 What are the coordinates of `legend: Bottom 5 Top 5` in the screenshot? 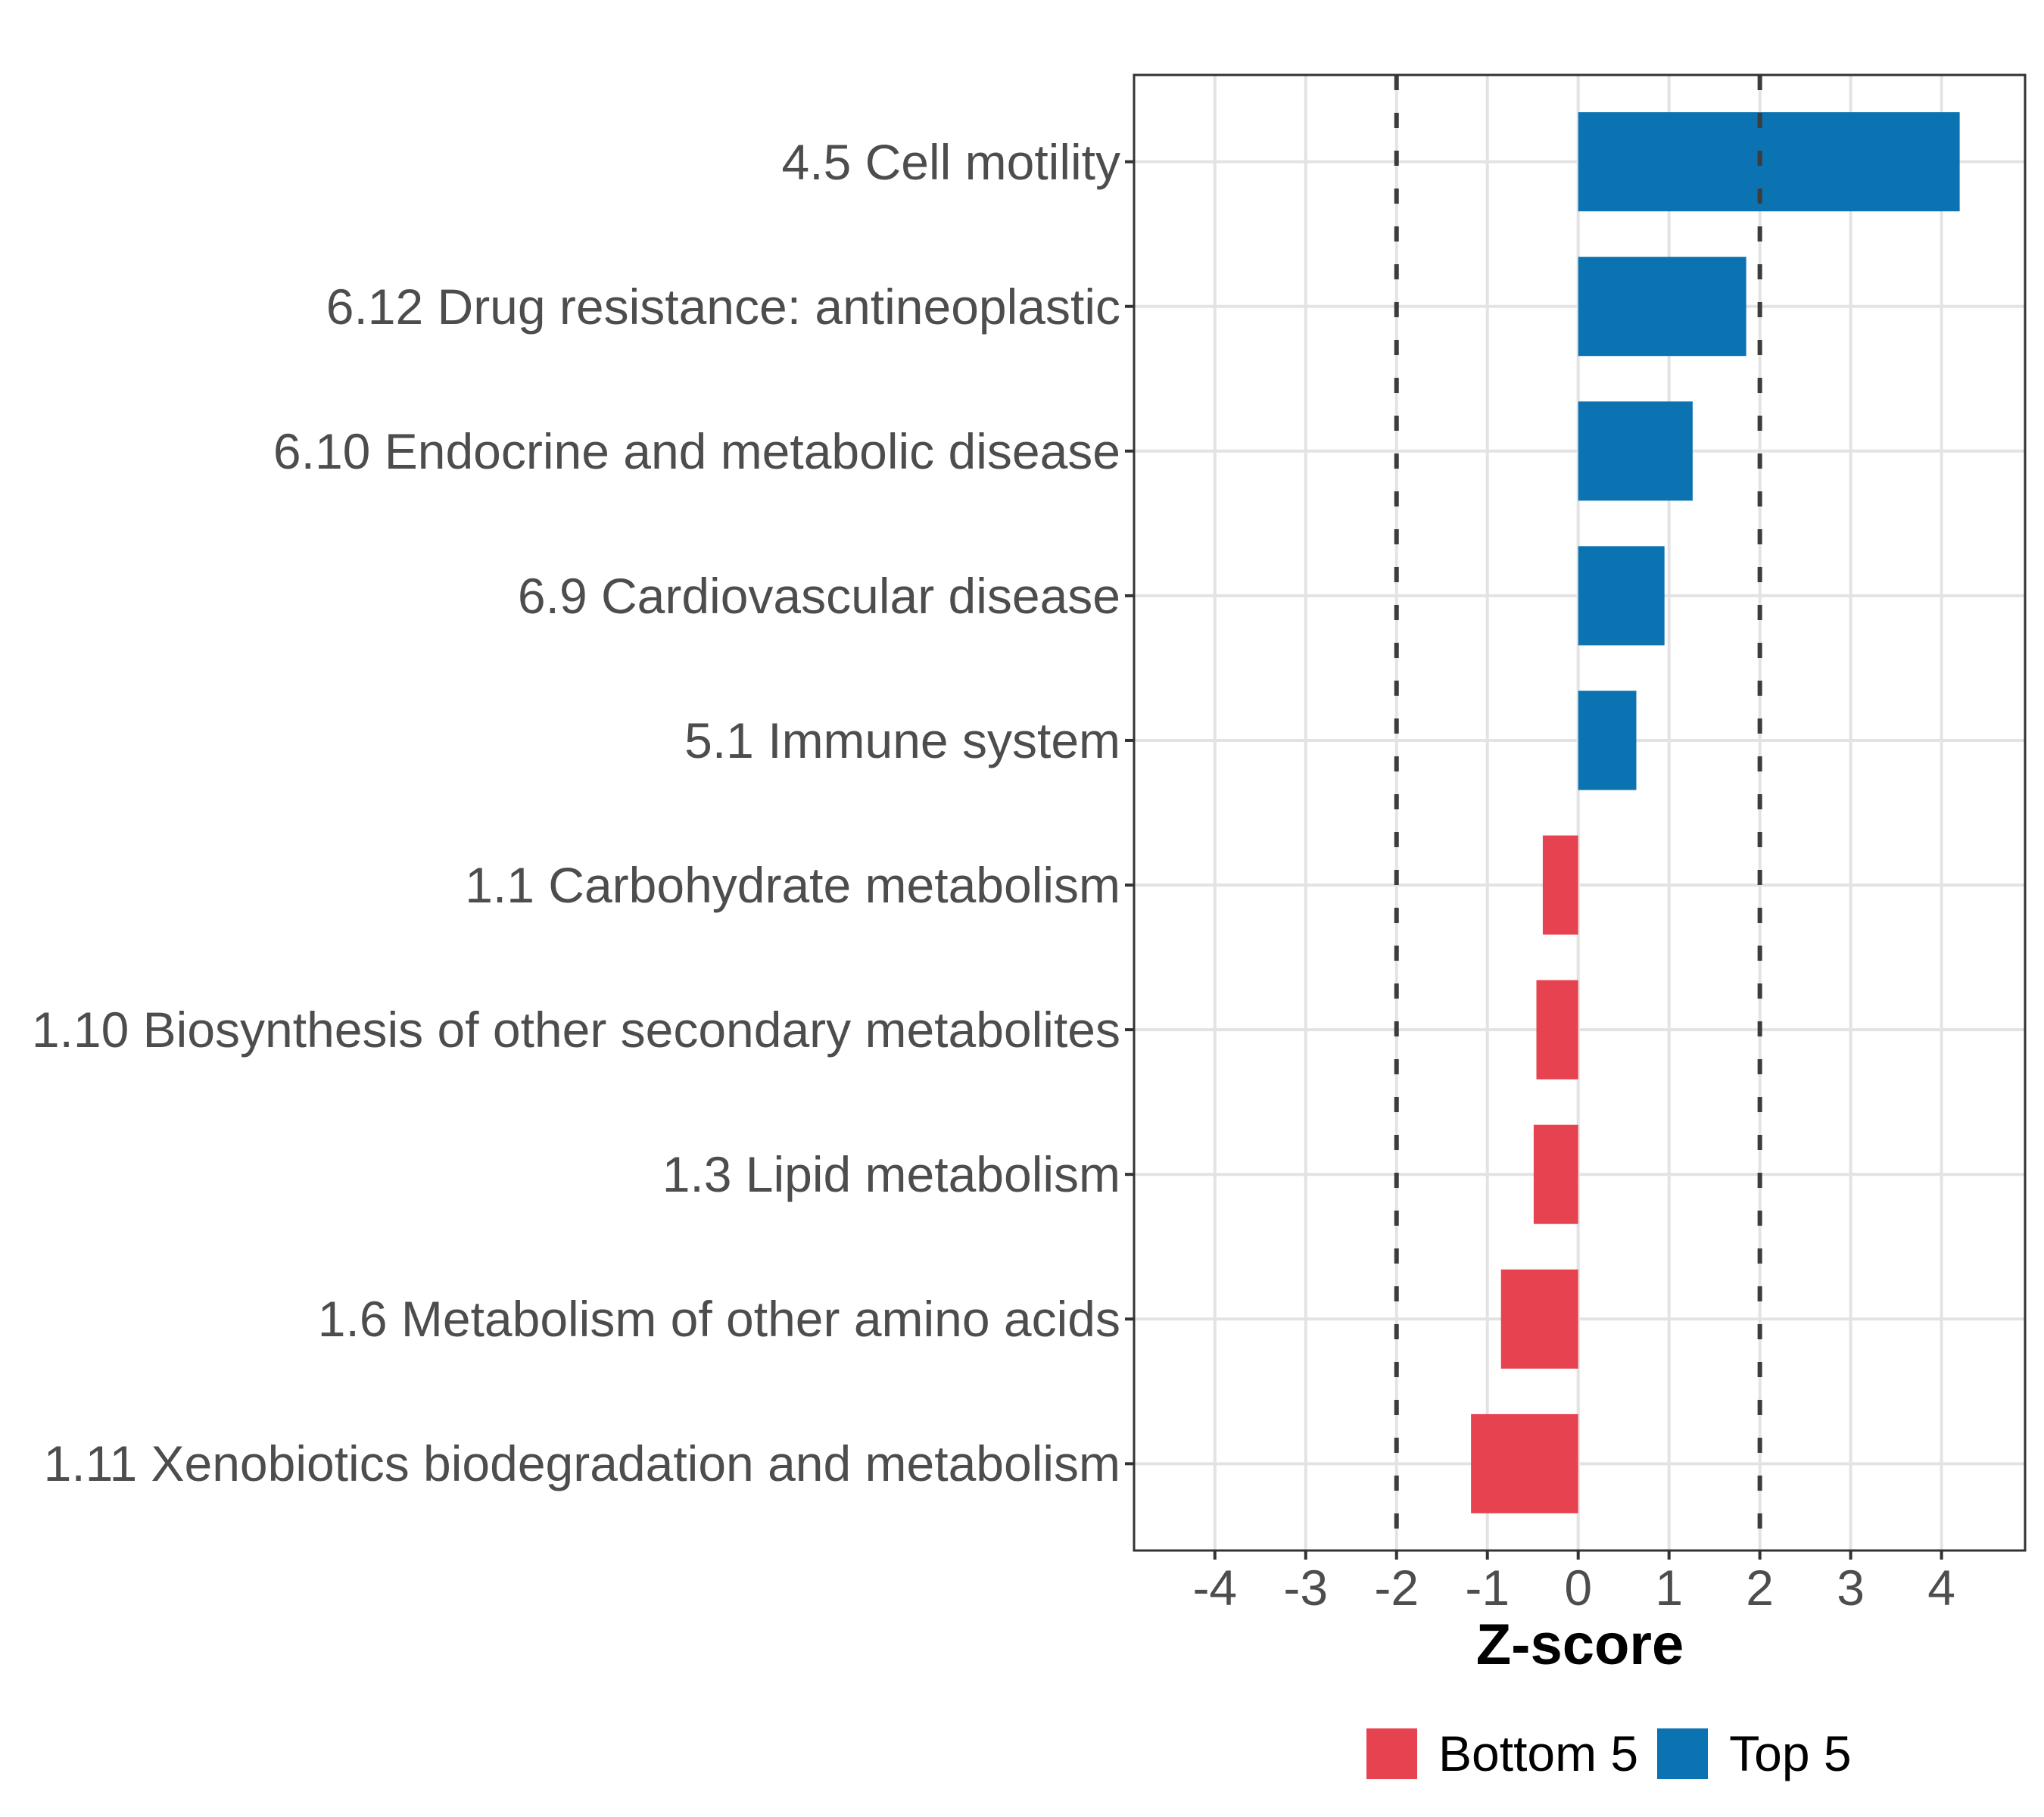 It's located at (1609, 1753).